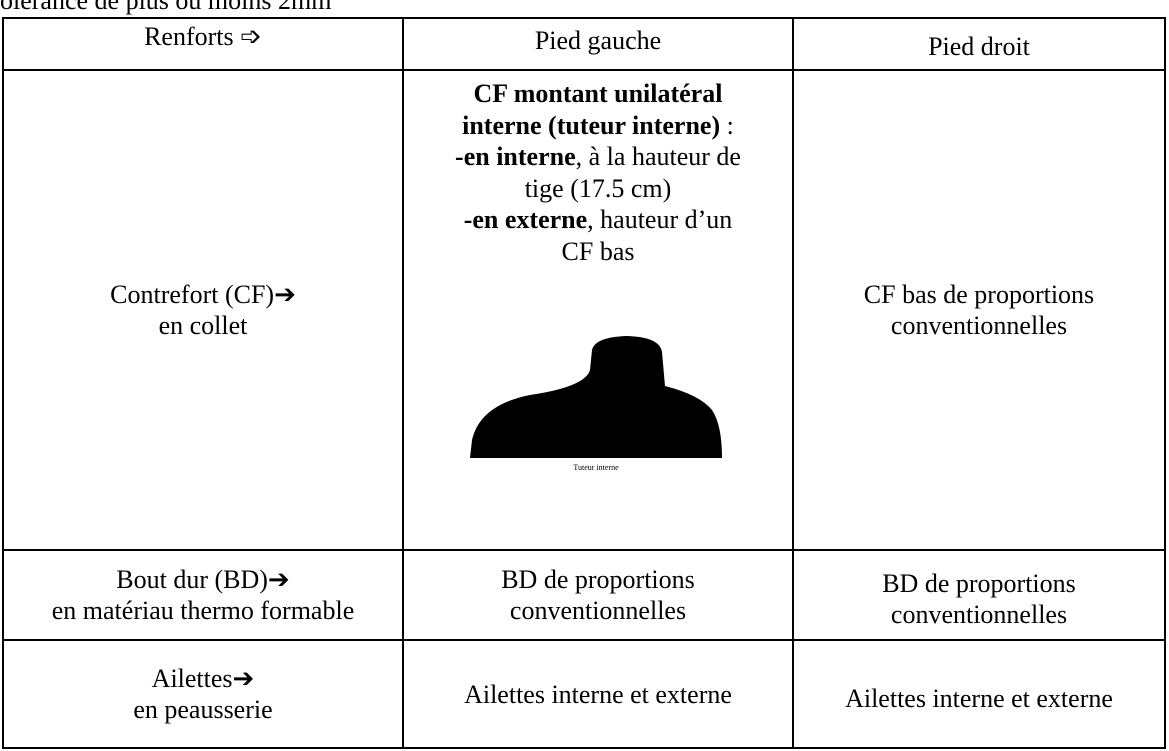 The width and height of the screenshot is (1169, 751). I want to click on cell-line: -en interne, à la hauteur de, so click(598, 157).